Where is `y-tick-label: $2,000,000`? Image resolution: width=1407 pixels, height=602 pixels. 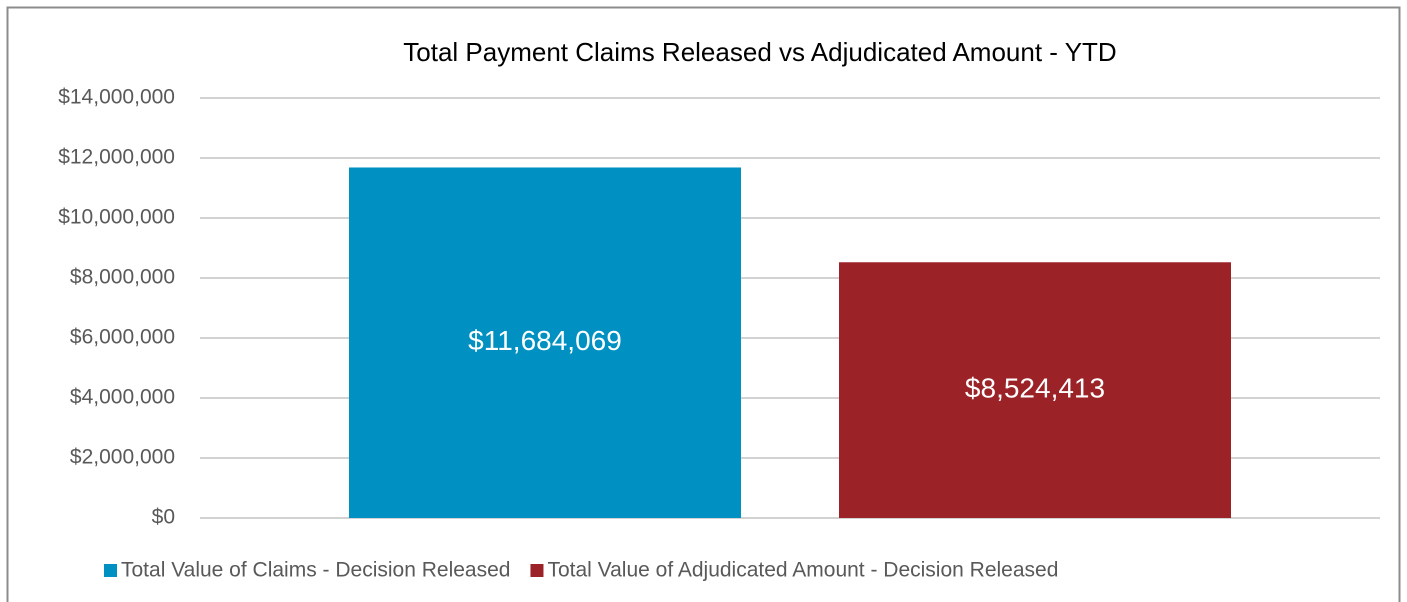 y-tick-label: $2,000,000 is located at coordinates (122, 457).